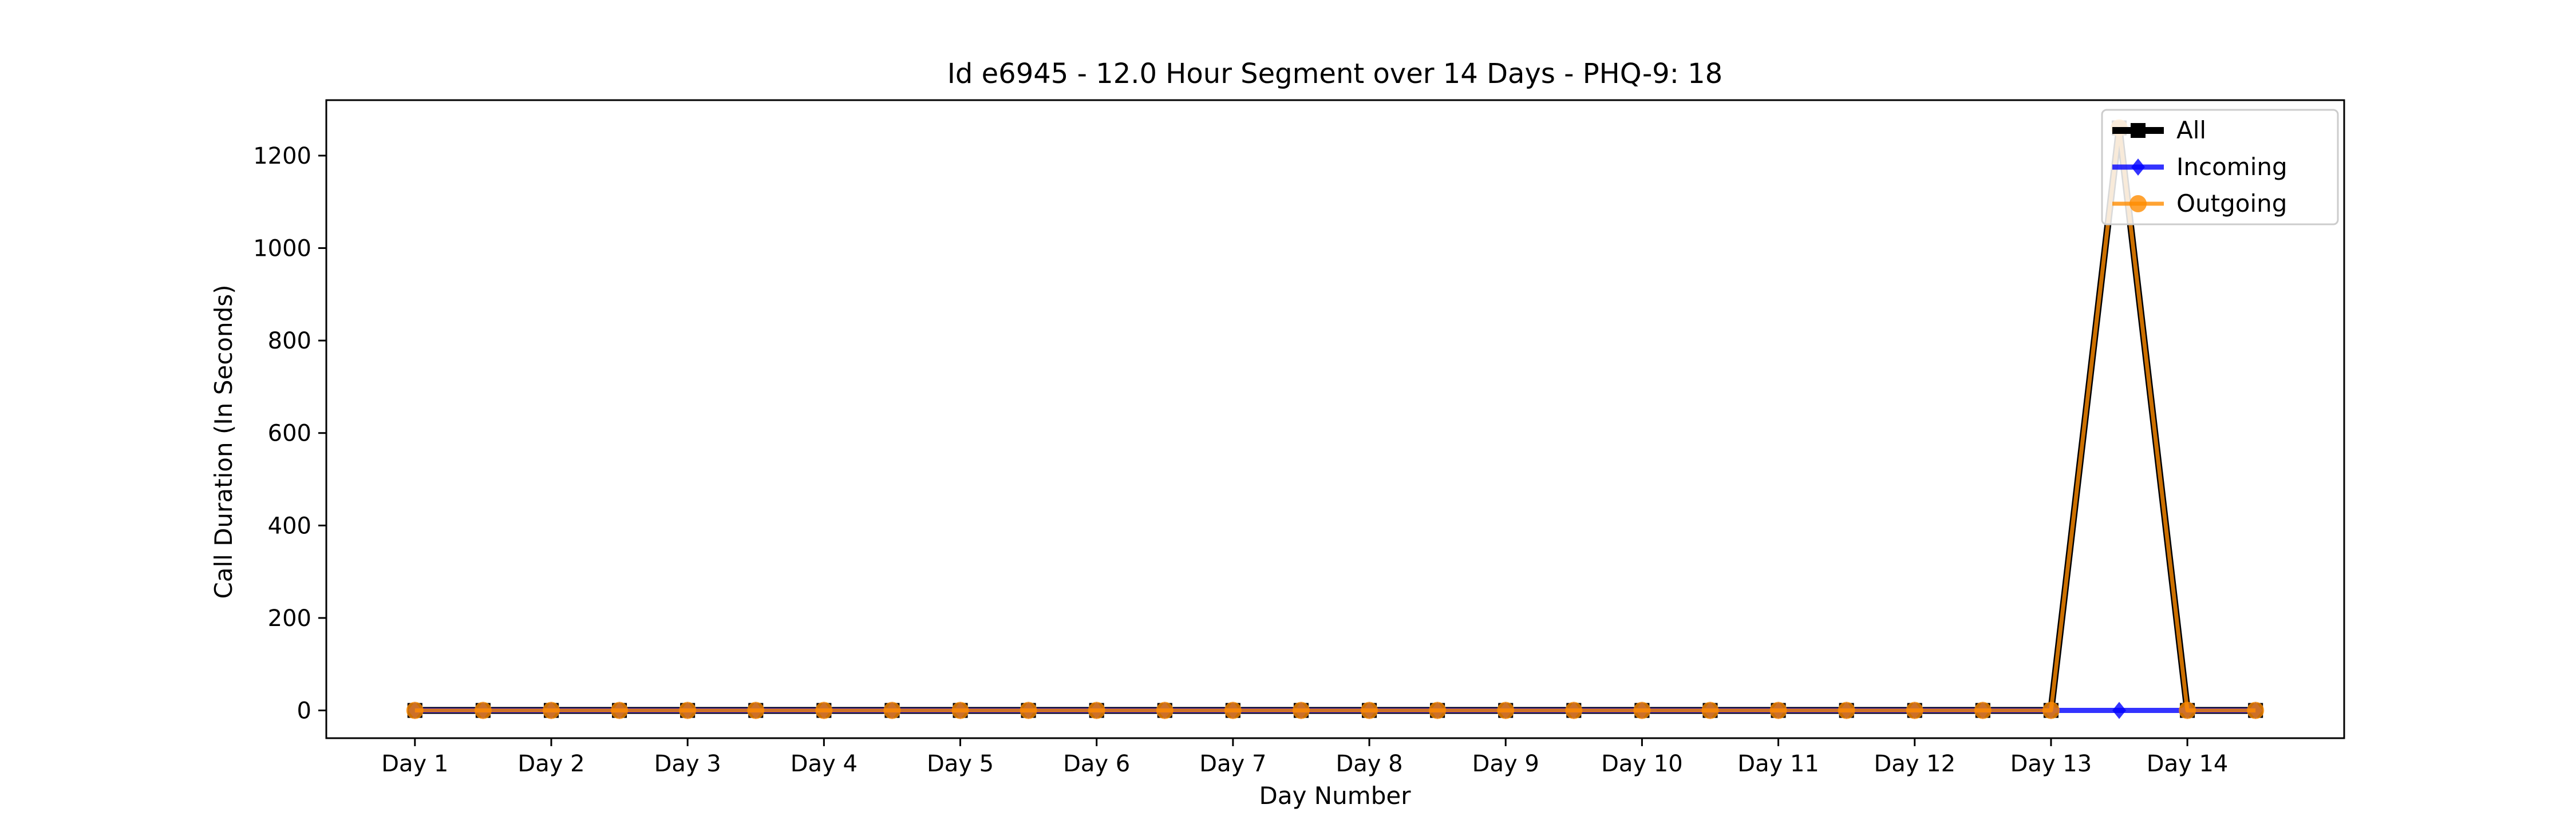 This screenshot has width=2576, height=824. Describe the element at coordinates (1232, 764) in the screenshot. I see `x-tick-label: Day 7` at that location.